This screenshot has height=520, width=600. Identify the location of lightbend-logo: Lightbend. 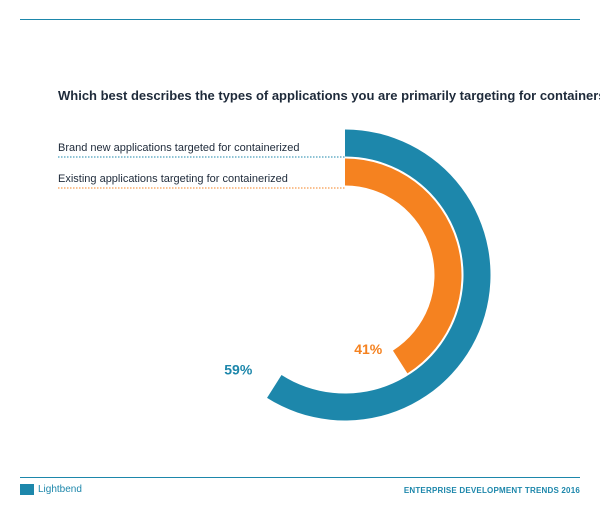
(51, 489).